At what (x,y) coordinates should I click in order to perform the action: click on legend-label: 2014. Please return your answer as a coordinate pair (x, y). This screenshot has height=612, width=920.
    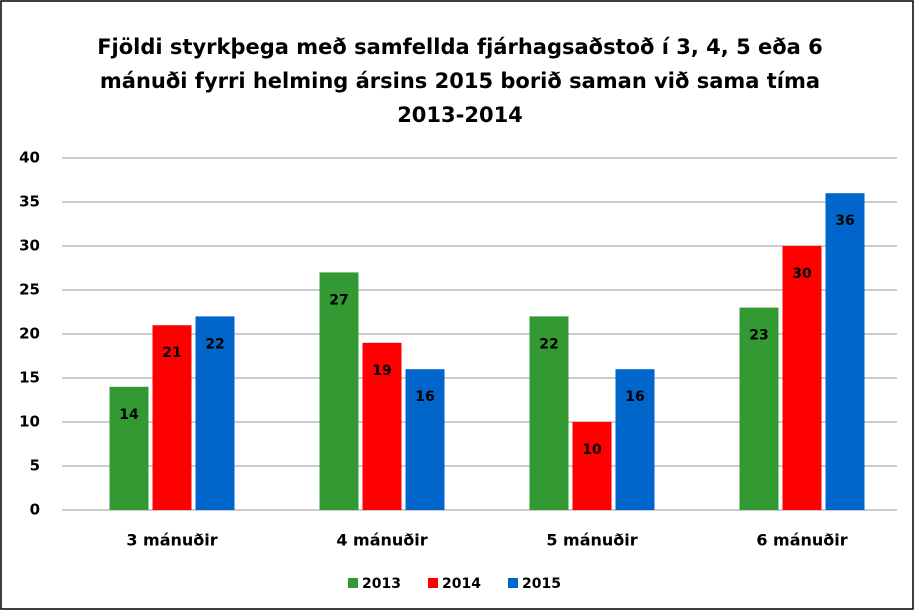
    Looking at the image, I should click on (461, 584).